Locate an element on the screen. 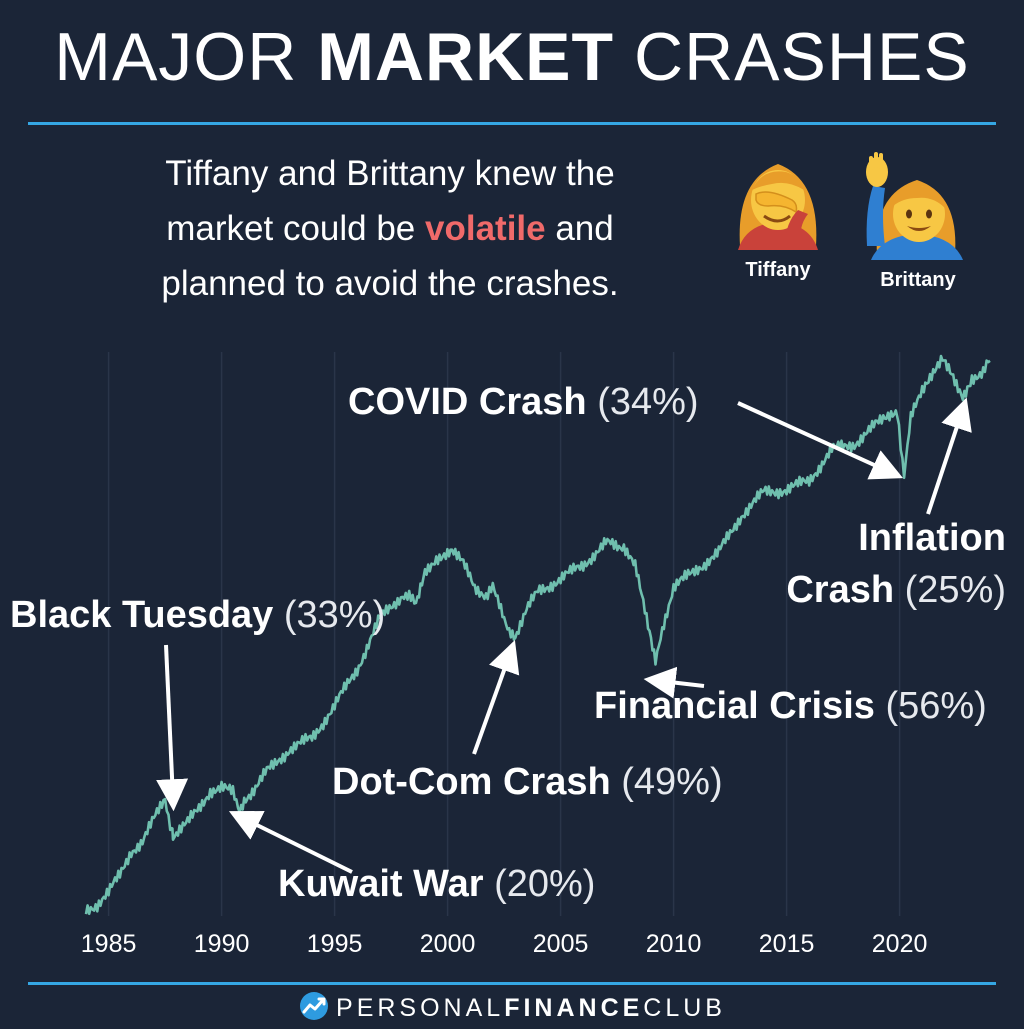 The image size is (1024, 1029). annotation-inflation-name: Inflation is located at coordinates (932, 538).